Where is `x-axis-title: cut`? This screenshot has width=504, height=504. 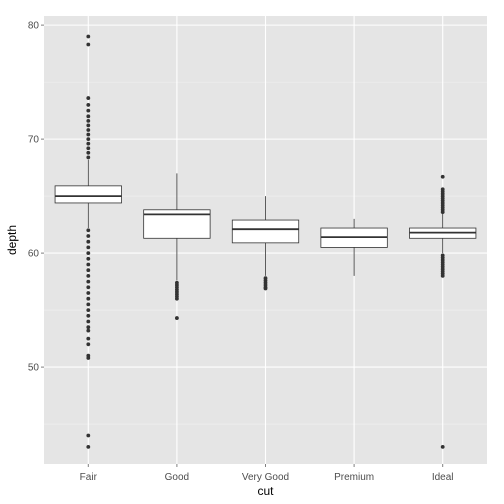
x-axis-title: cut is located at coordinates (265, 491).